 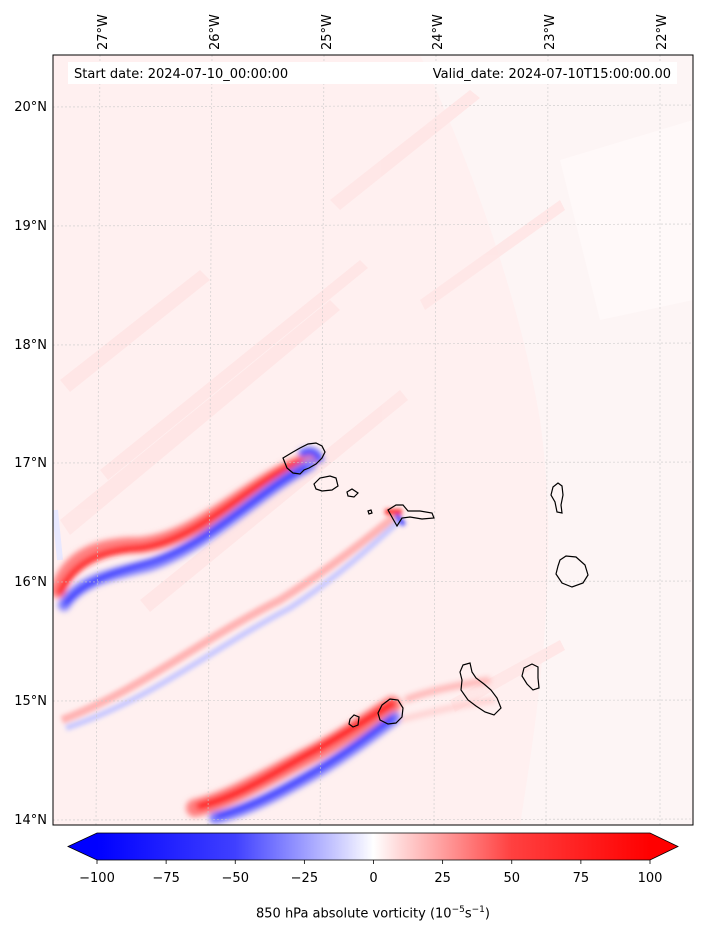 What do you see at coordinates (30, 345) in the screenshot?
I see `lat-label-18n: 18°N` at bounding box center [30, 345].